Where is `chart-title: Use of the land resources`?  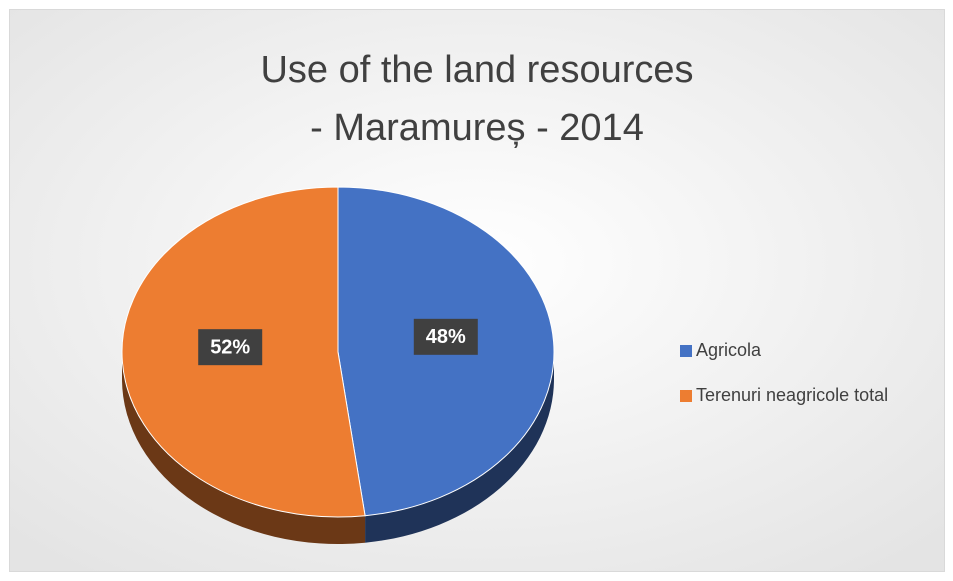
chart-title: Use of the land resources is located at coordinates (476, 70).